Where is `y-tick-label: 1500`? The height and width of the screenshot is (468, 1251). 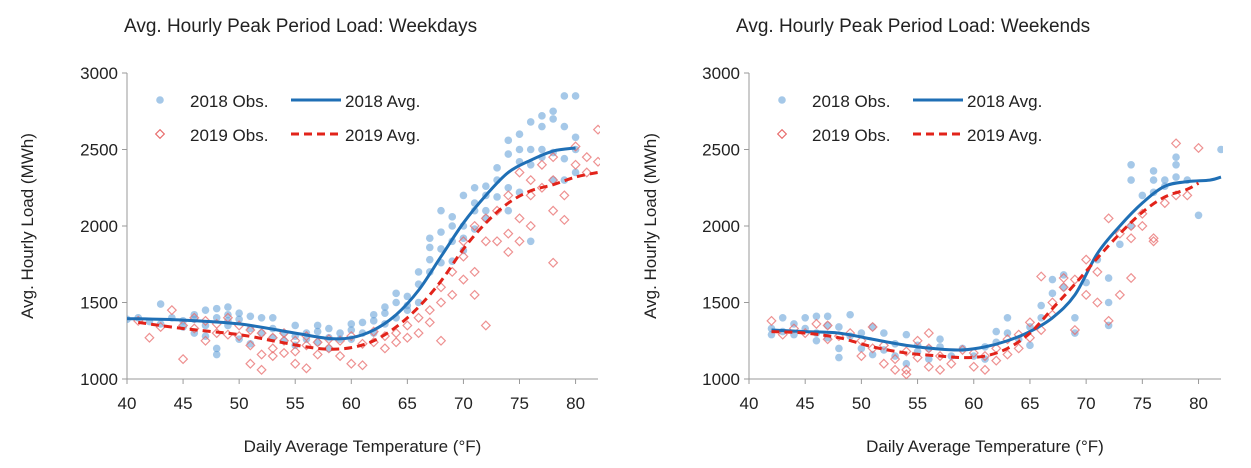 y-tick-label: 1500 is located at coordinates (721, 303).